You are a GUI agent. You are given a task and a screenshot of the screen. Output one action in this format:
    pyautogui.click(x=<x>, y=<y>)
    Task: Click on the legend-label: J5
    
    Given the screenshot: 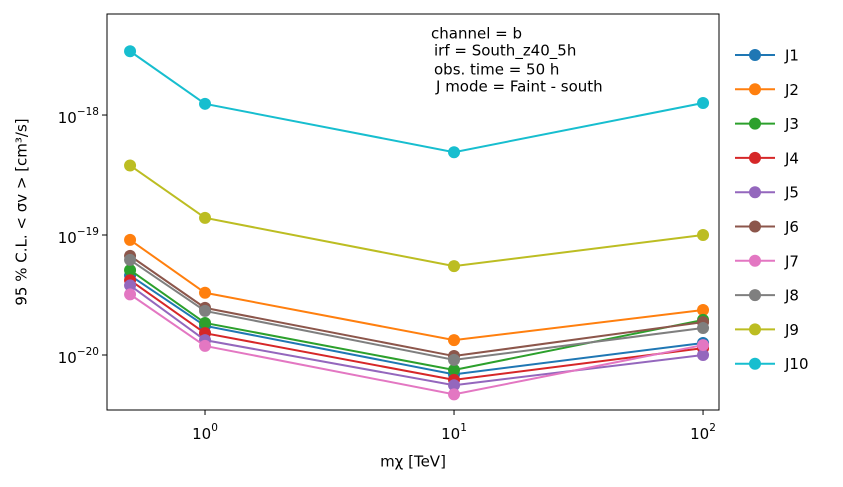 What is the action you would take?
    pyautogui.click(x=791, y=193)
    